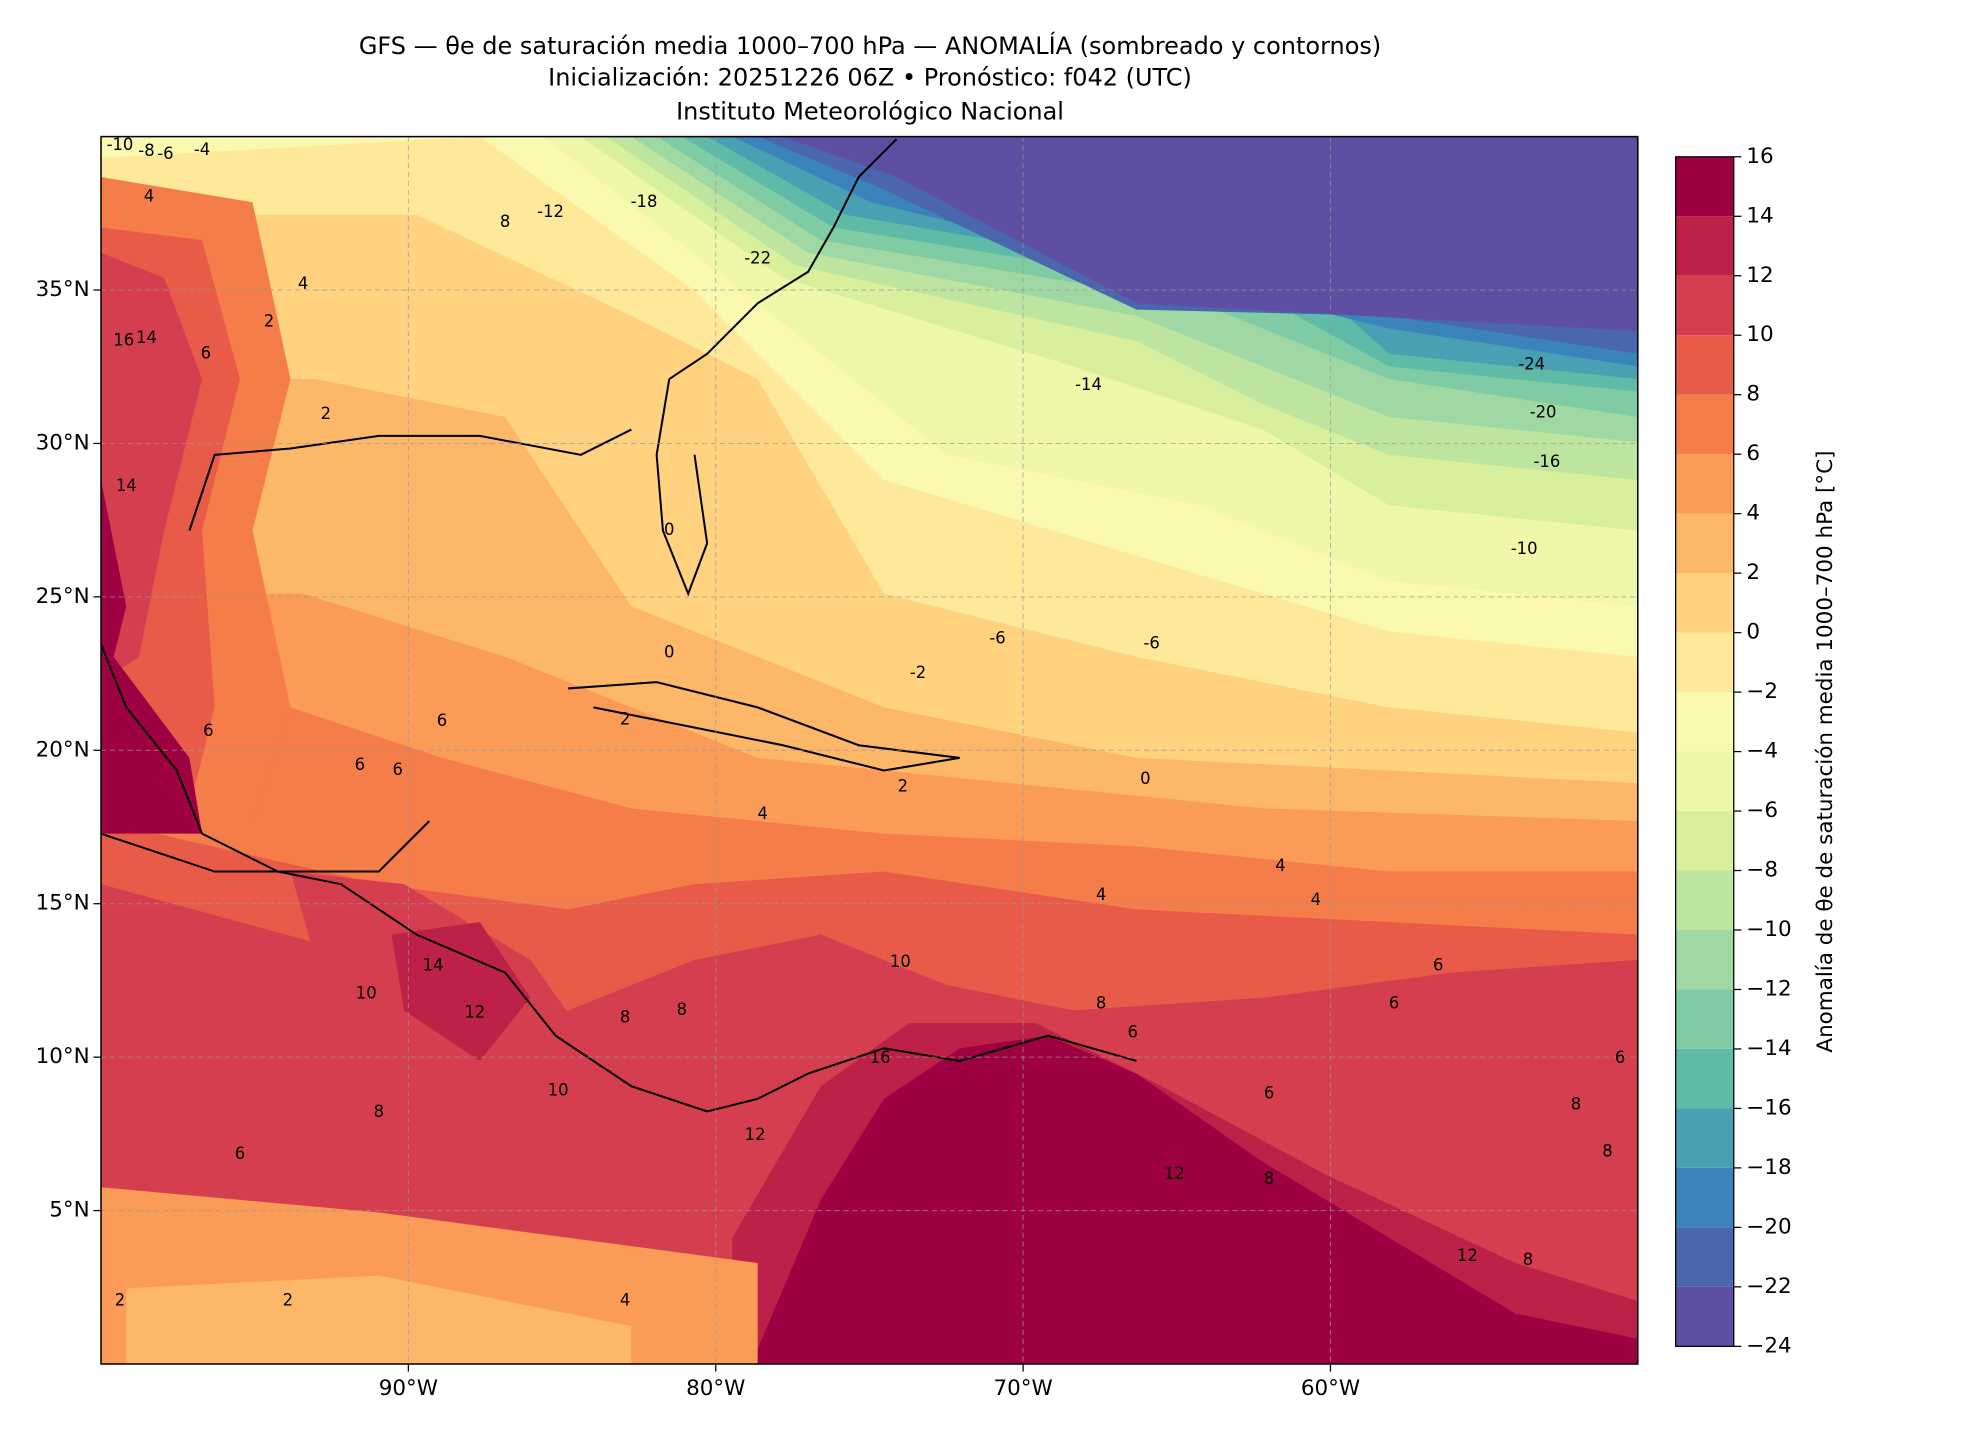 The height and width of the screenshot is (1440, 1980). Describe the element at coordinates (1762, 870) in the screenshot. I see `colorbar-tick-label: −8` at that location.